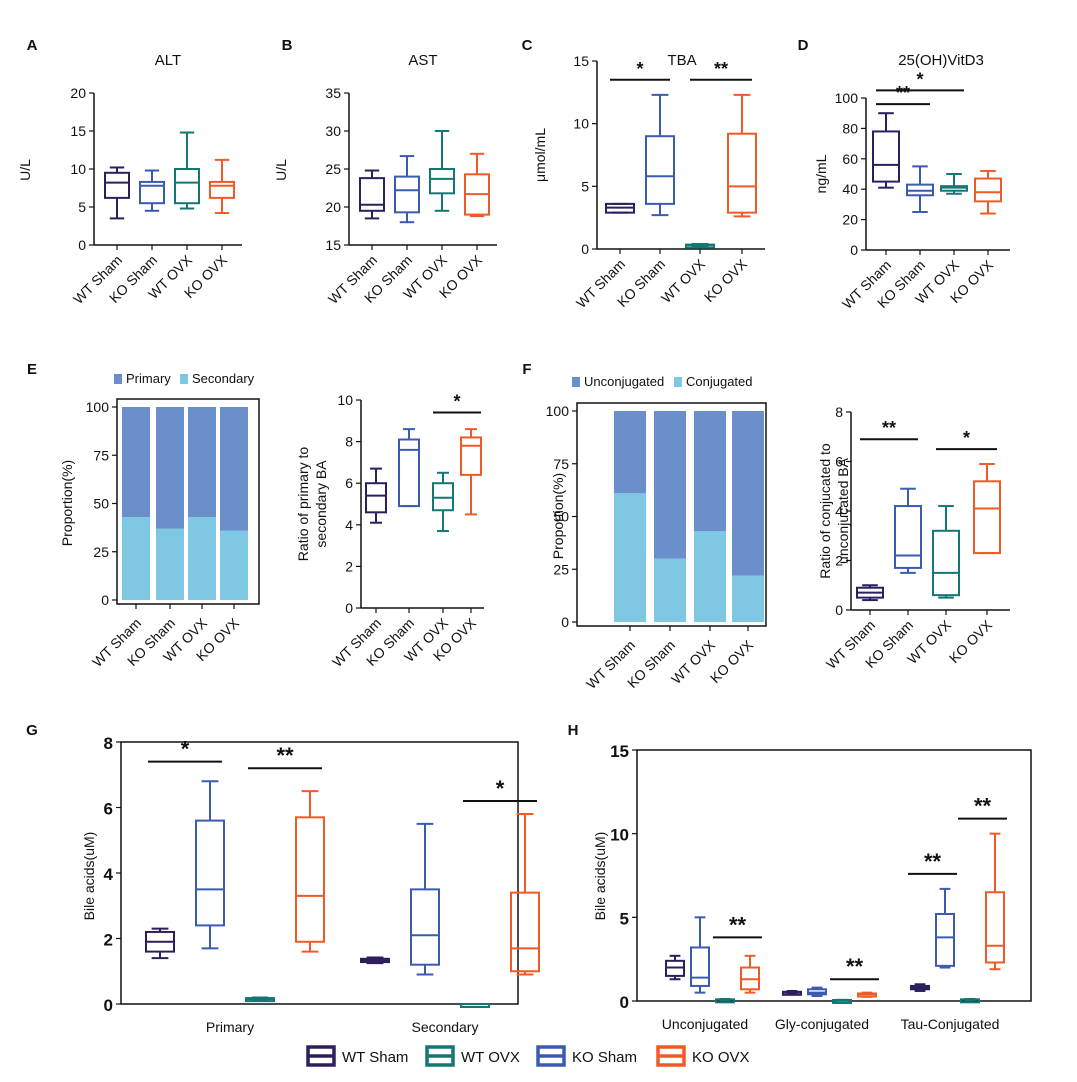 Image resolution: width=1077 pixels, height=1082 pixels. Describe the element at coordinates (630, 557) in the screenshot. I see `bar-conjugated` at that location.